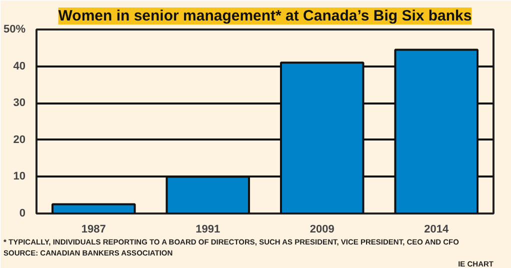 The width and height of the screenshot is (511, 268). Describe the element at coordinates (93, 230) in the screenshot. I see `x-tick-label: 1987` at that location.